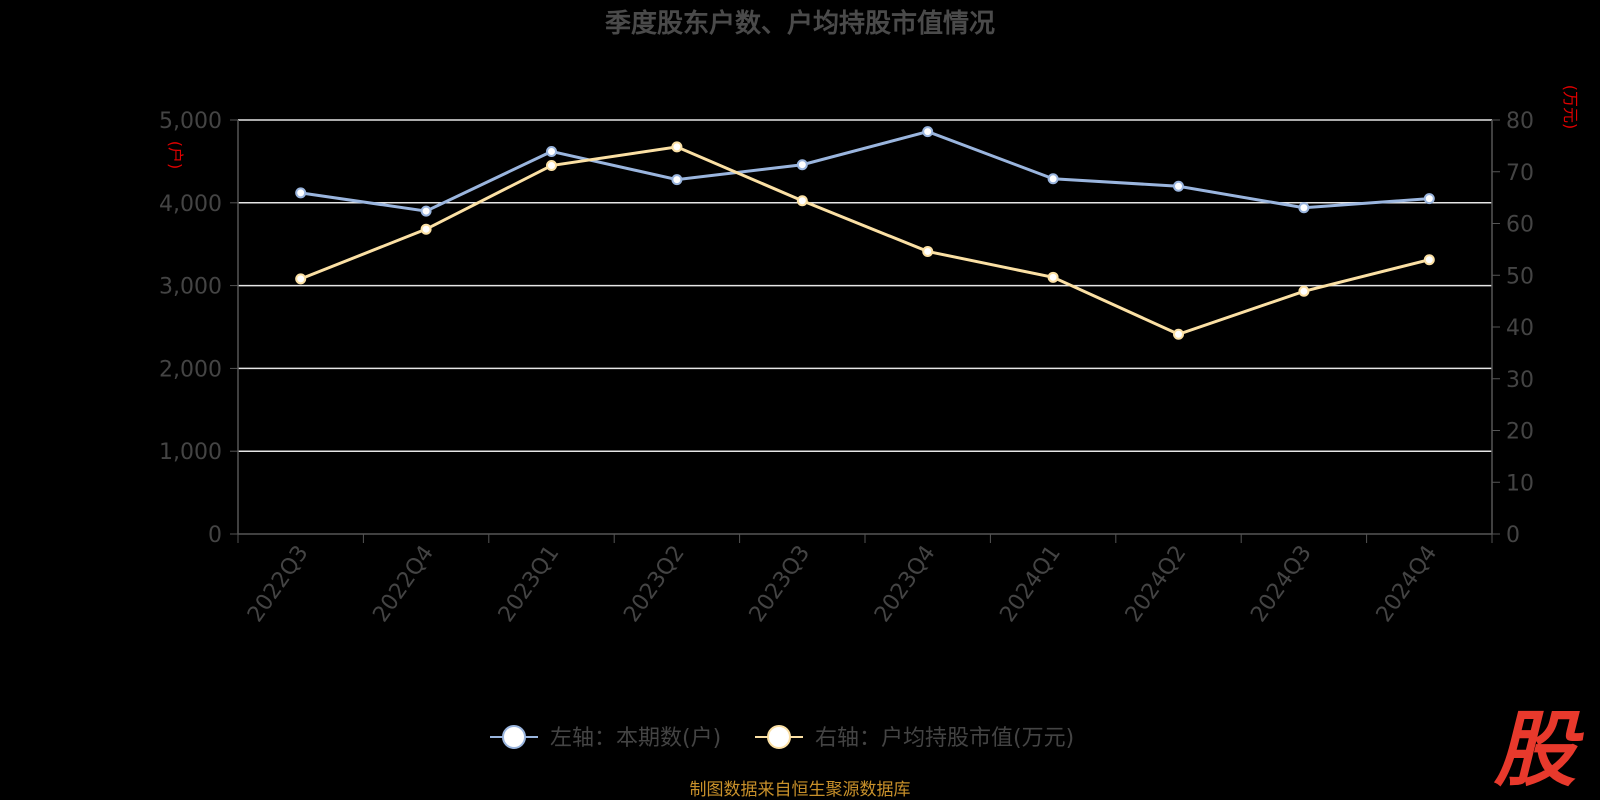 The image size is (1600, 800). I want to click on left-tick-label: 4,000, so click(190, 204).